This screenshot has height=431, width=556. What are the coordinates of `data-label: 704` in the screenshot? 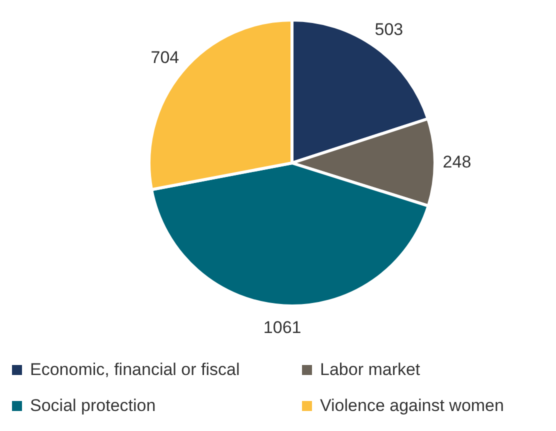 It's located at (165, 58).